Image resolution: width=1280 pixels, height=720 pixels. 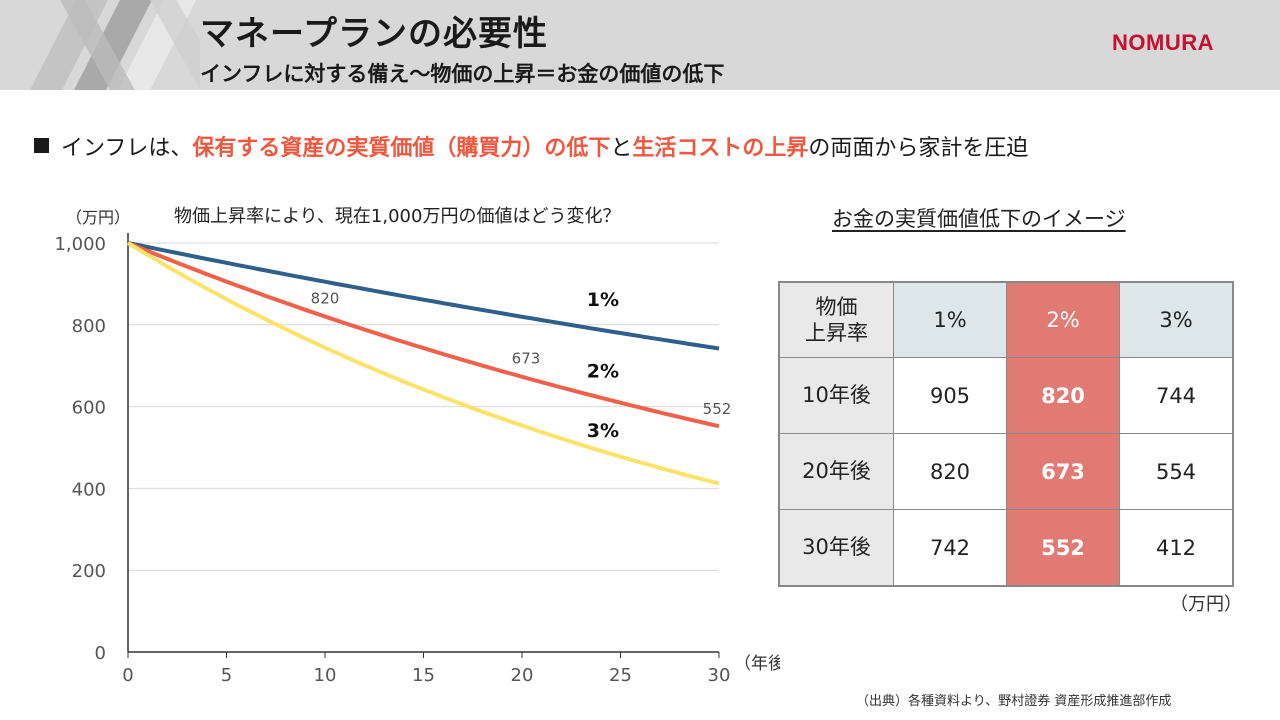 What do you see at coordinates (522, 675) in the screenshot?
I see `x-tick-label: 20` at bounding box center [522, 675].